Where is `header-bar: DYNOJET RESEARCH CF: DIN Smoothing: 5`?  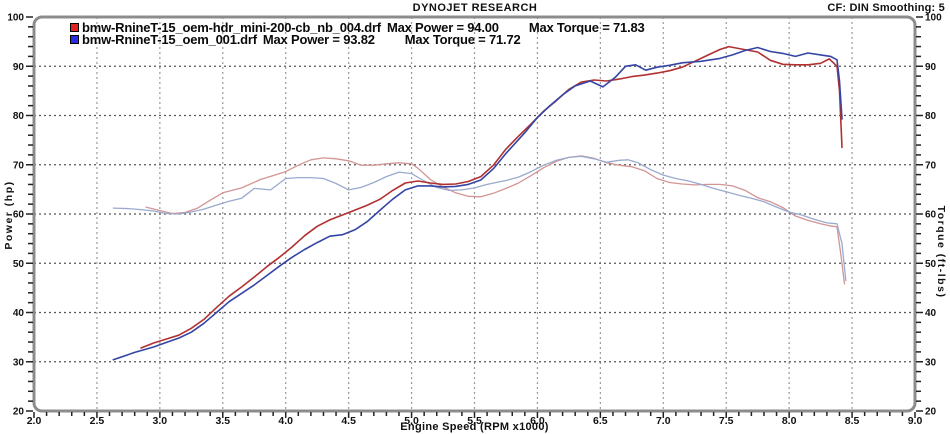
header-bar: DYNOJET RESEARCH CF: DIN Smoothing: 5 is located at coordinates (475, 8).